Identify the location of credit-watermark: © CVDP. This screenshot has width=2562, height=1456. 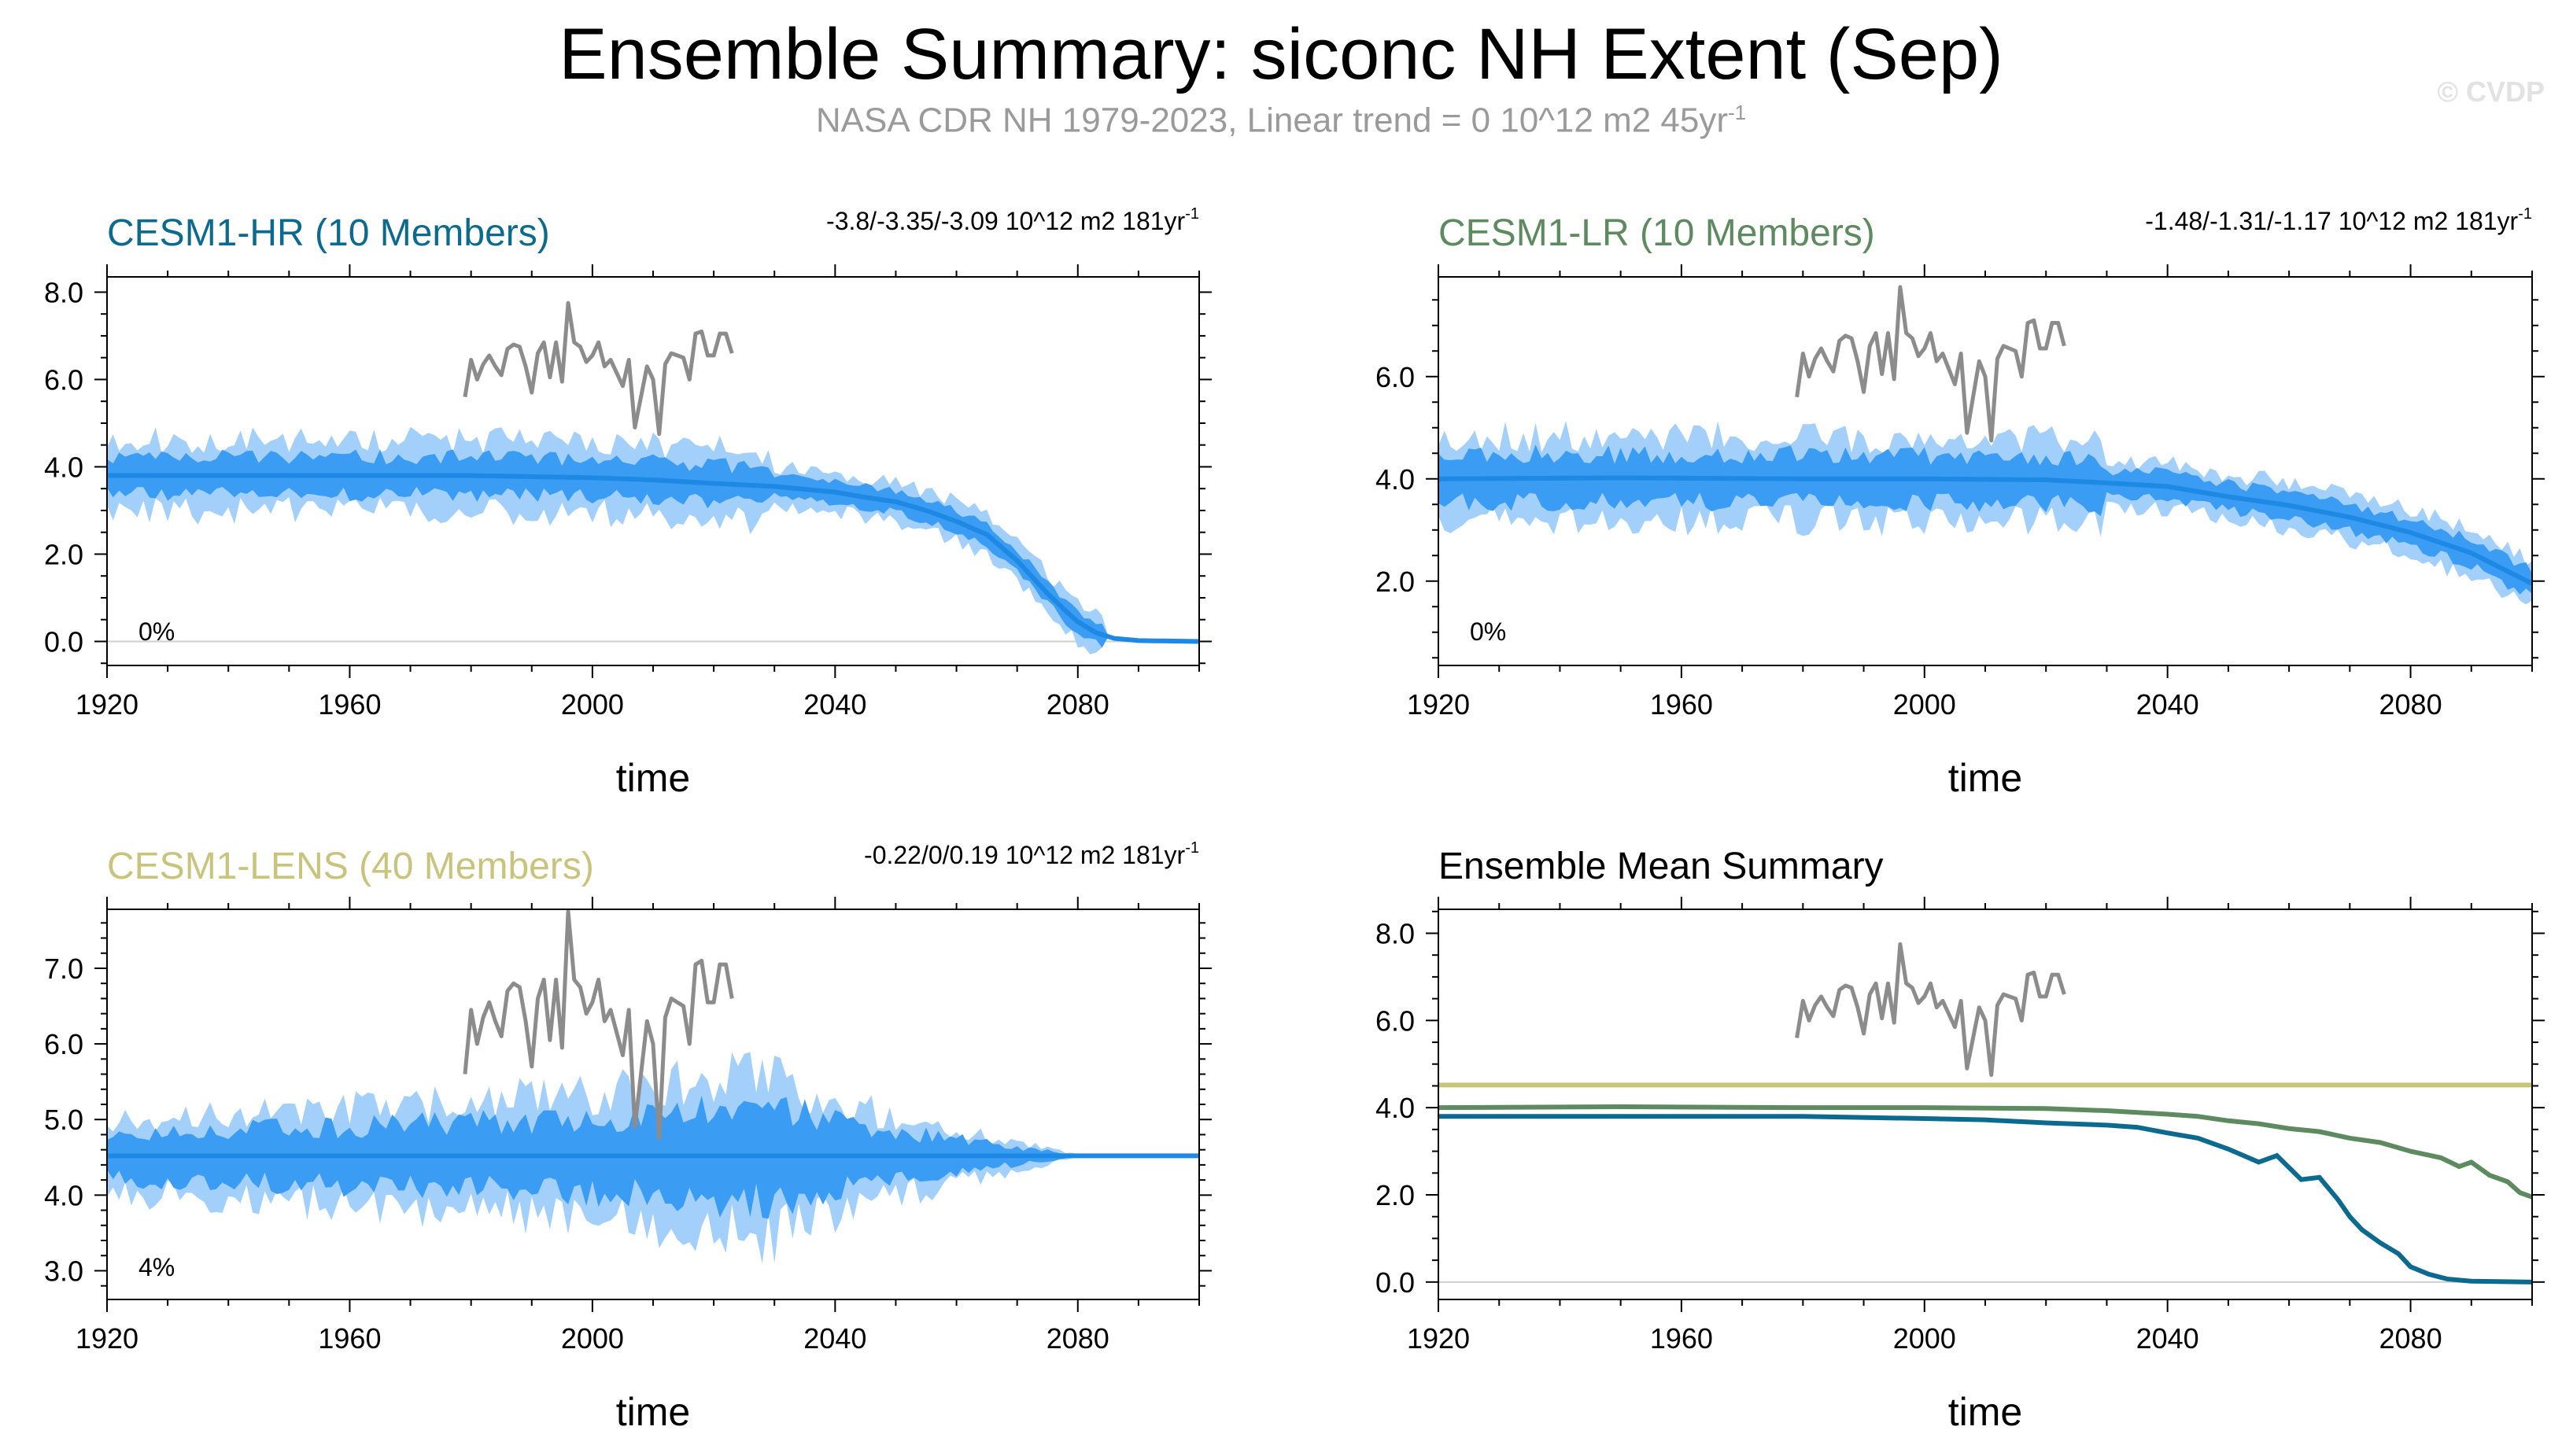
(2491, 92).